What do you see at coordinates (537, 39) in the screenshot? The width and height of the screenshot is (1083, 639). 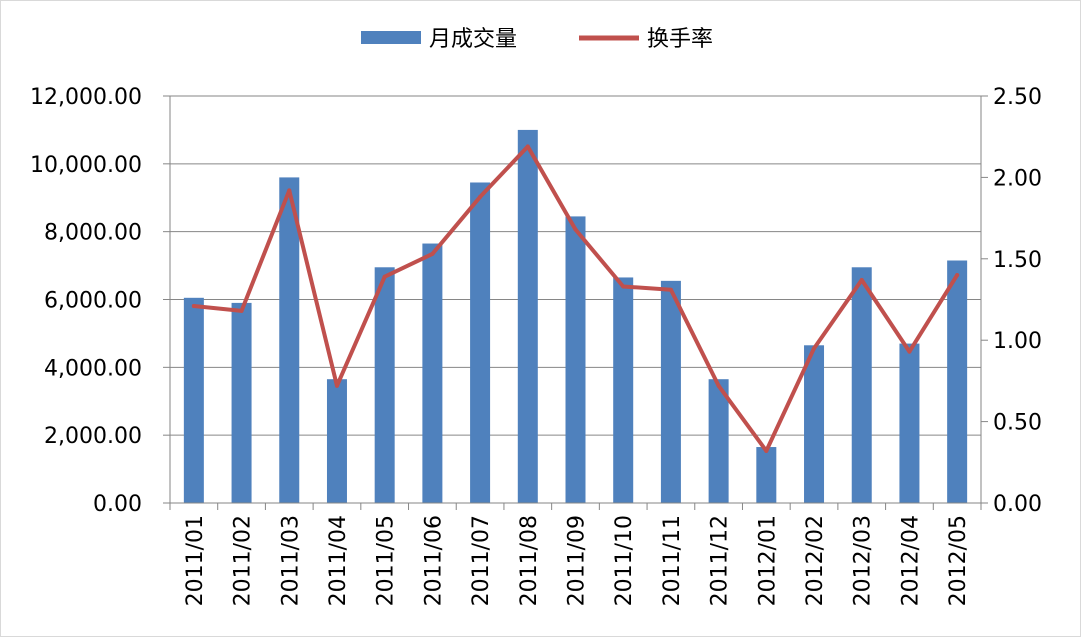 I see `legend: 月成交量 换手率` at bounding box center [537, 39].